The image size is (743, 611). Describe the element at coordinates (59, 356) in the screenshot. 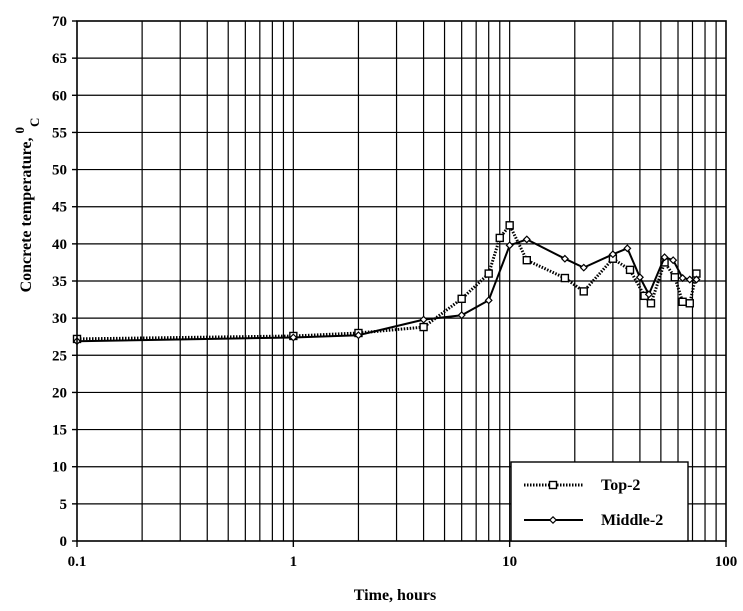

I see `y-tick-label: 25` at that location.